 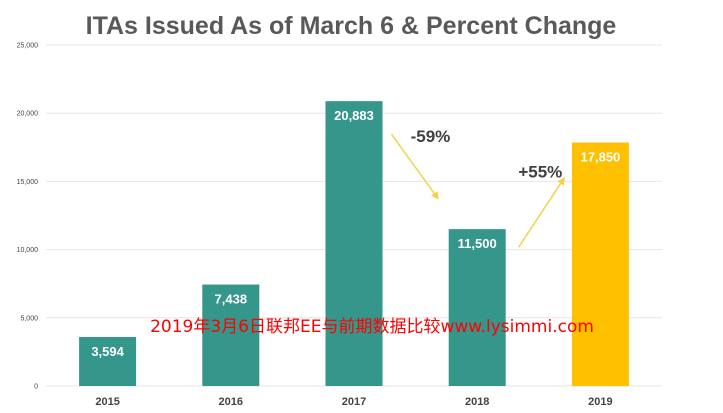 What do you see at coordinates (107, 351) in the screenshot?
I see `data-label: 3,594` at bounding box center [107, 351].